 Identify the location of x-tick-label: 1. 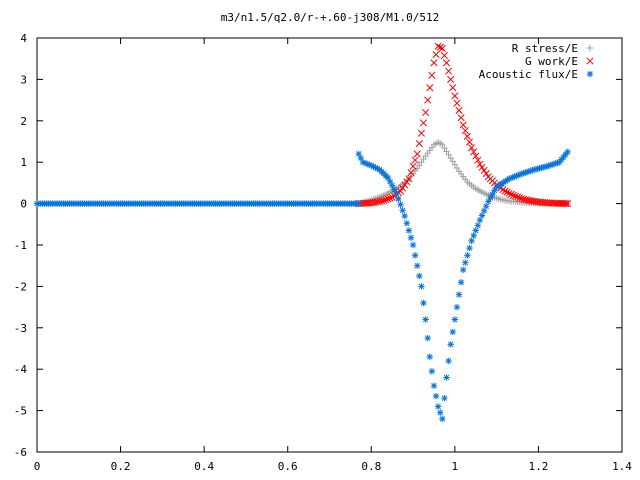
(455, 466).